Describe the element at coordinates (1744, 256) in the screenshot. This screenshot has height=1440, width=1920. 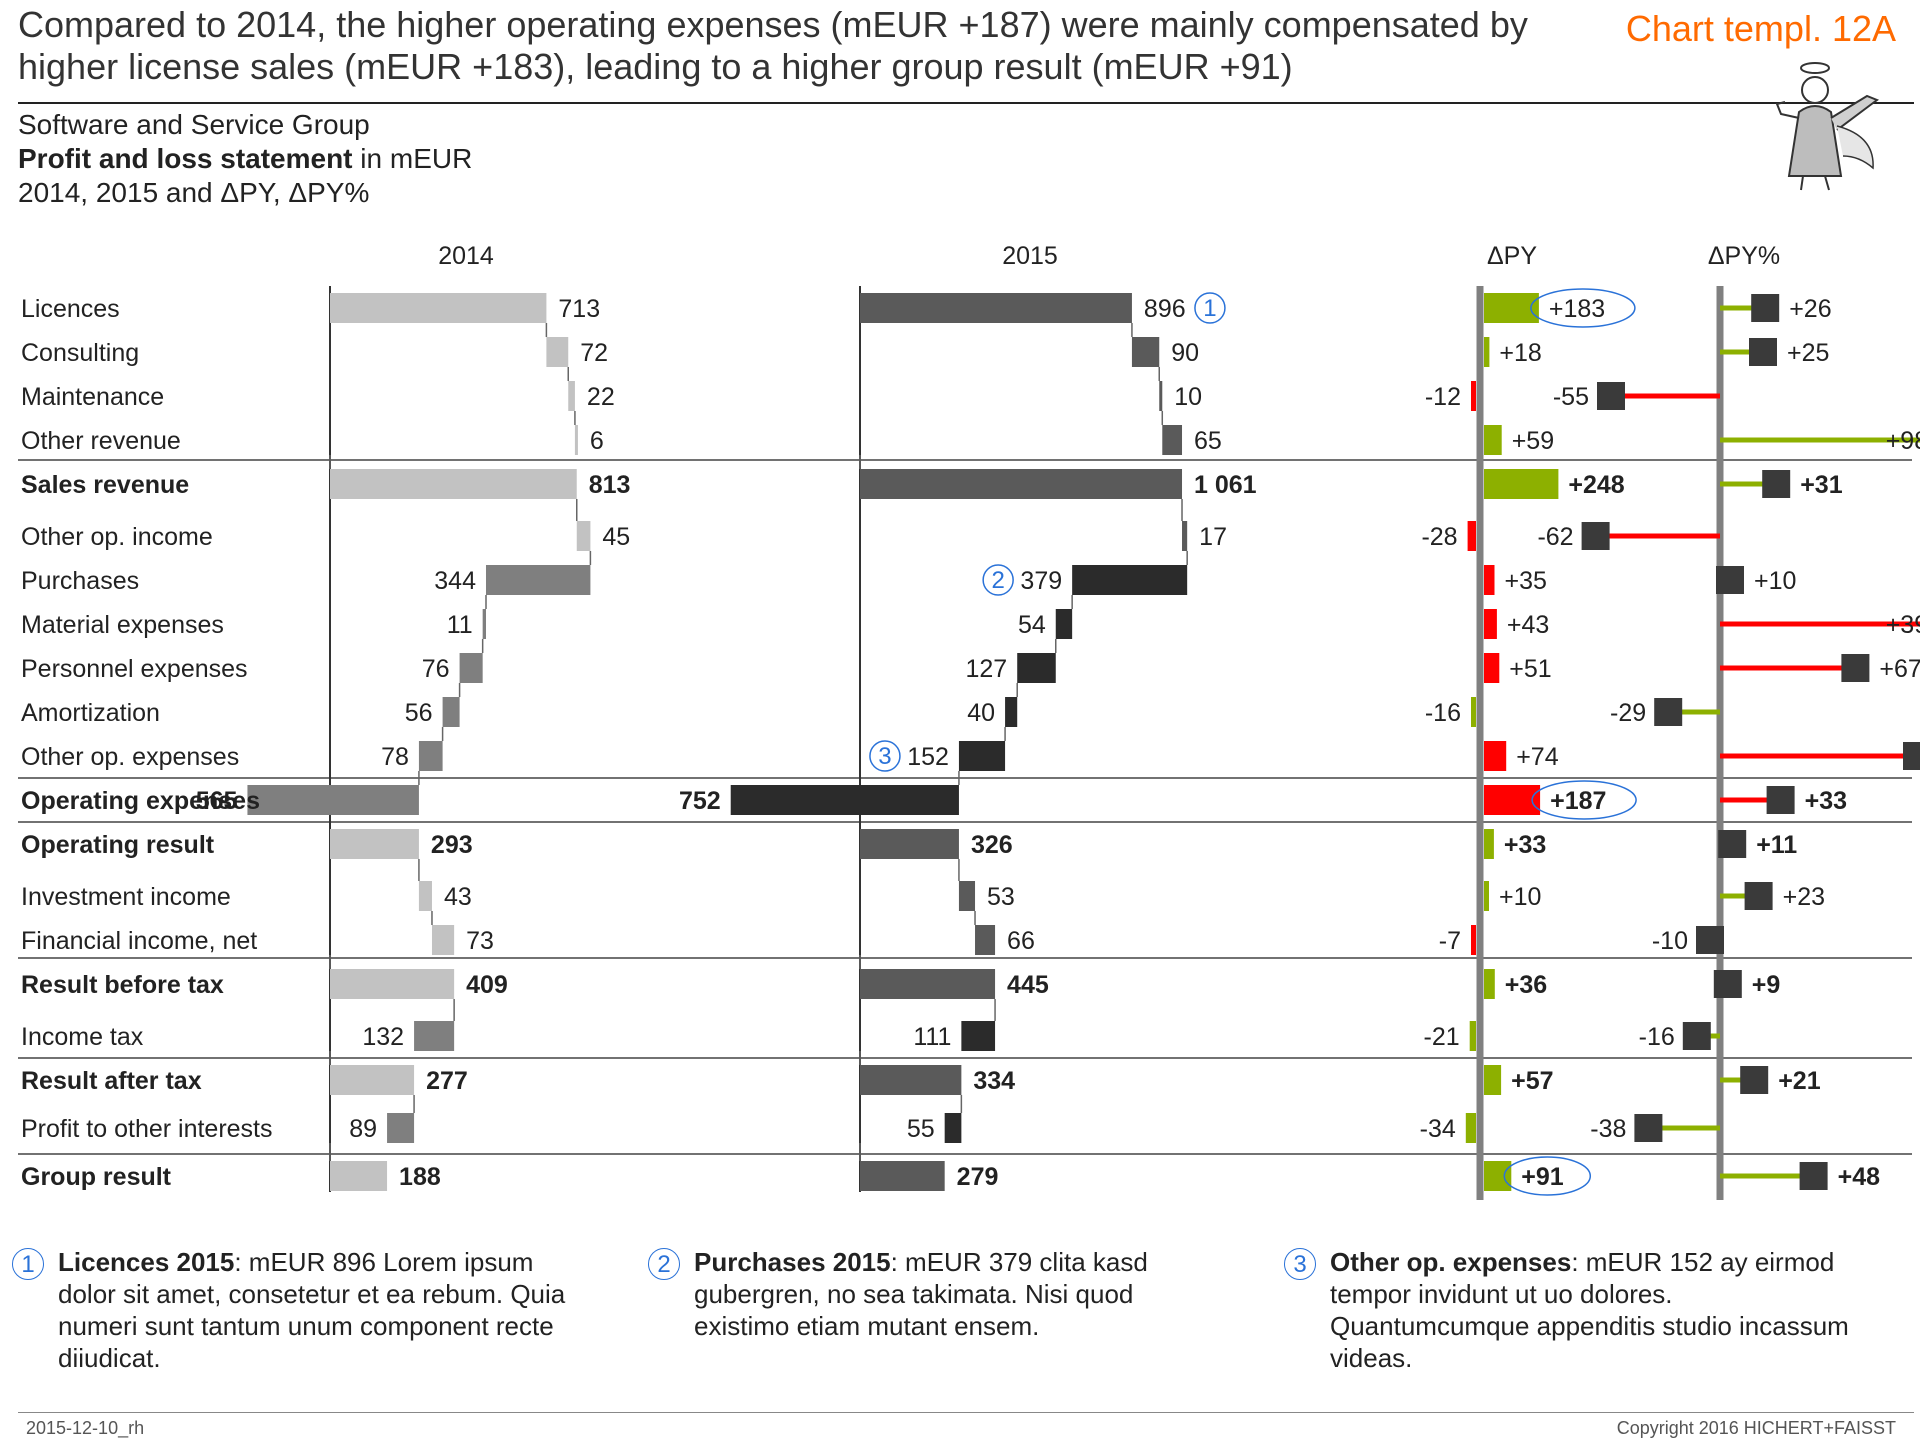
I see `column-header-dpy-pct: ΔPY%` at that location.